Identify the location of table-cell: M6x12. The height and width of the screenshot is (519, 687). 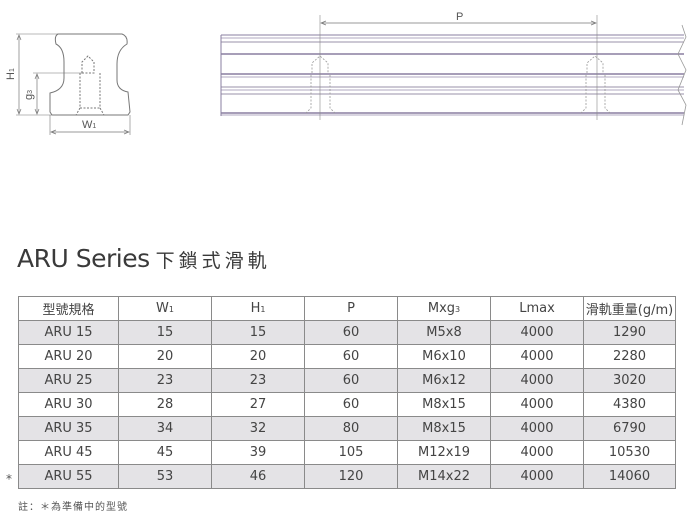
(444, 380).